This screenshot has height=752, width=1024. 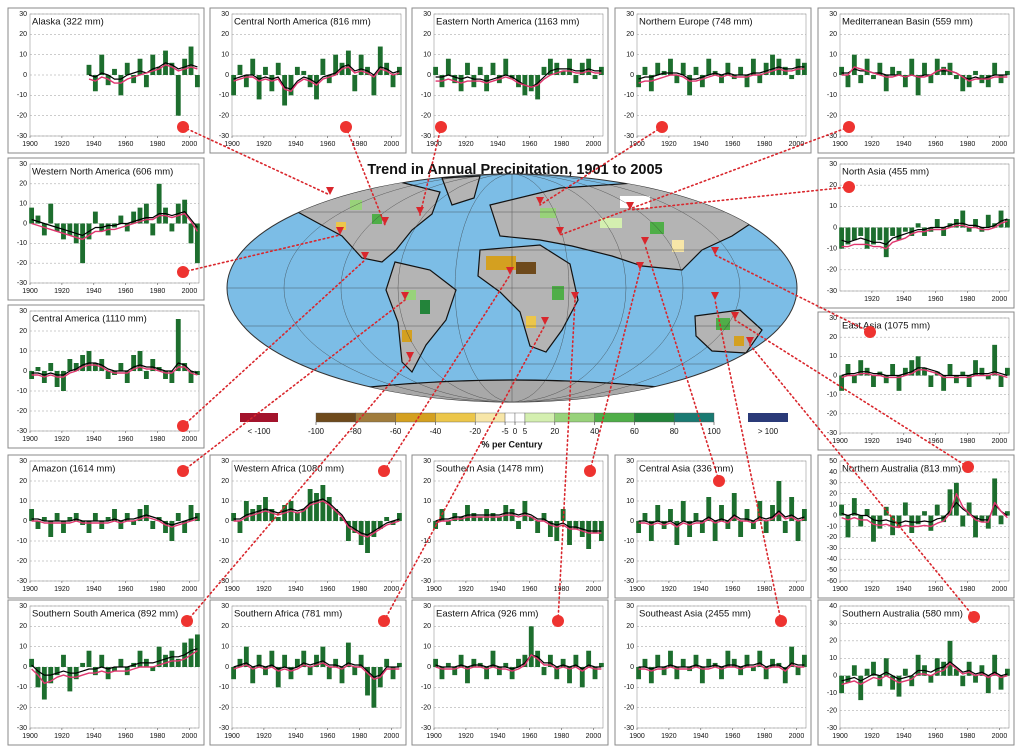 I want to click on y-tick-label: 30, so click(x=833, y=483).